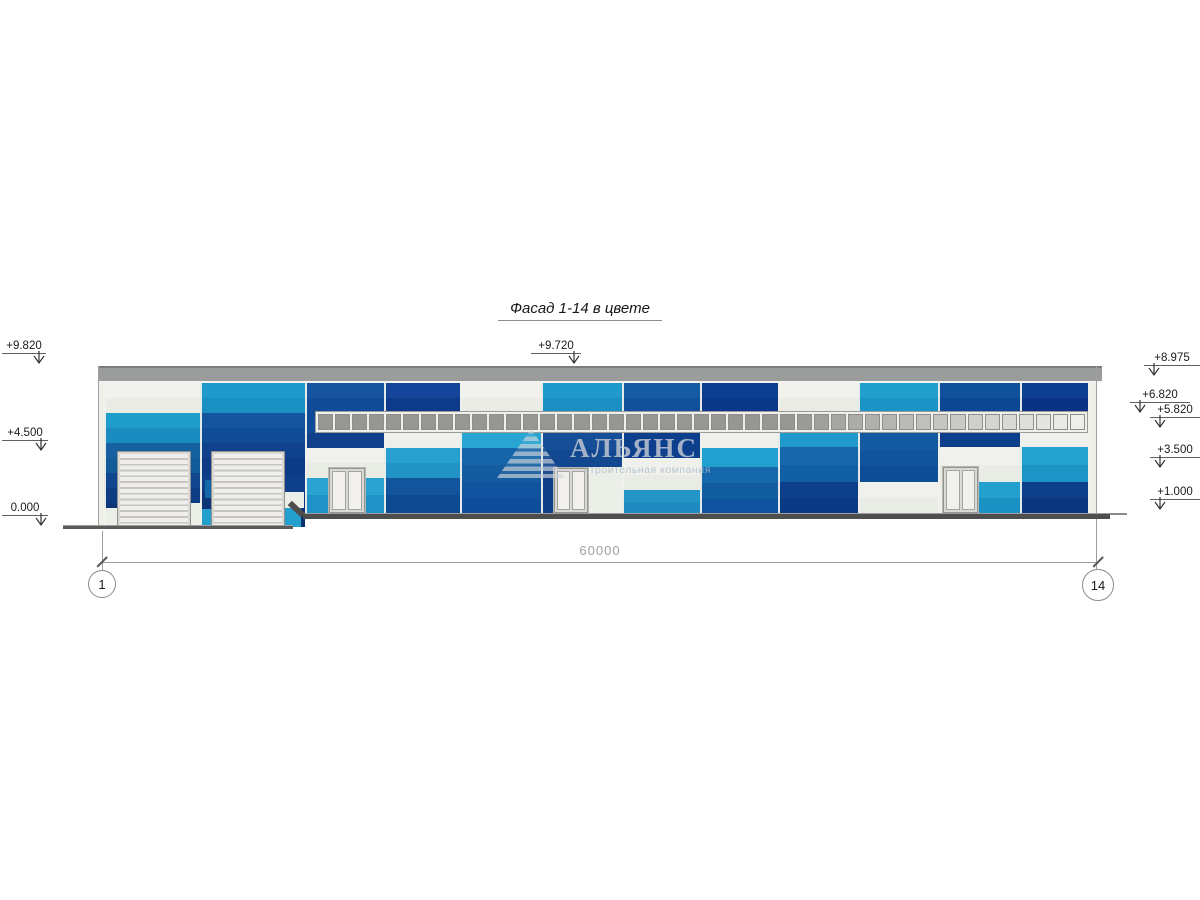 This screenshot has width=1200, height=900. I want to click on axis-number-1: 1, so click(102, 584).